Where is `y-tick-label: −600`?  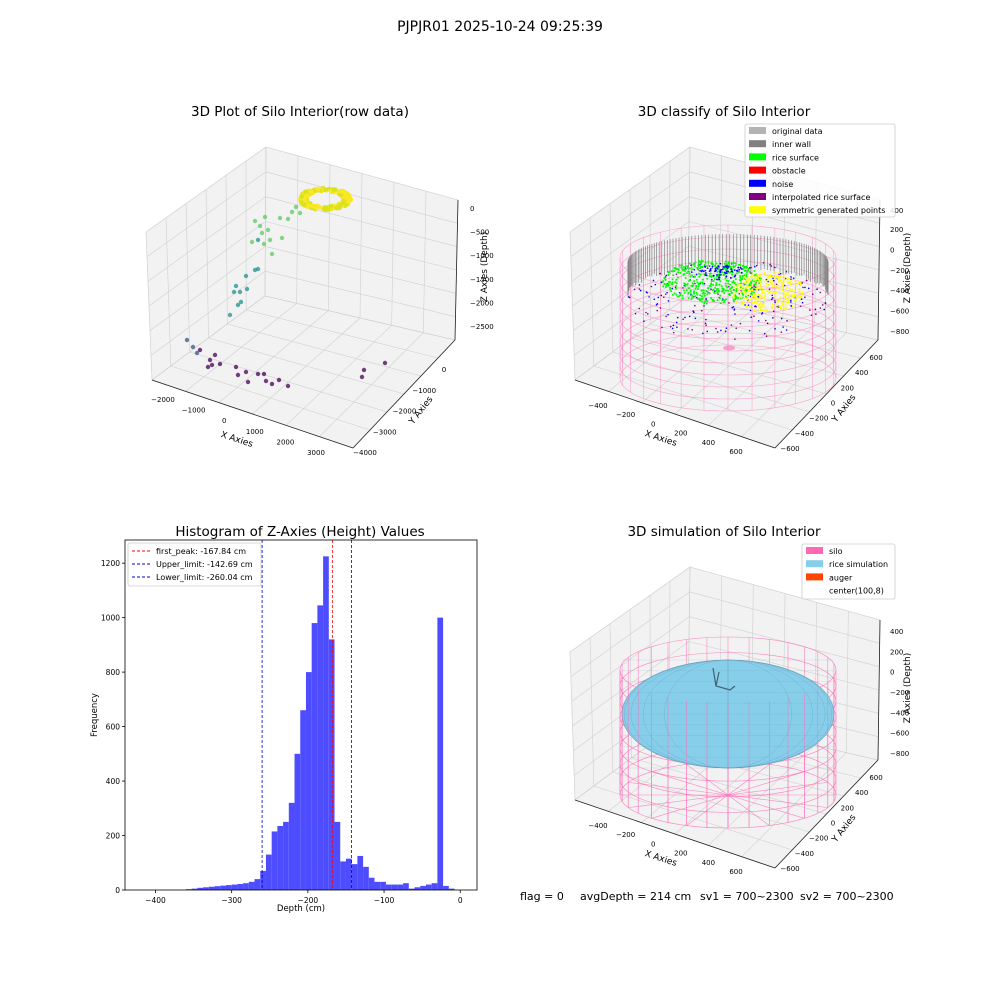
y-tick-label: −600 is located at coordinates (789, 449).